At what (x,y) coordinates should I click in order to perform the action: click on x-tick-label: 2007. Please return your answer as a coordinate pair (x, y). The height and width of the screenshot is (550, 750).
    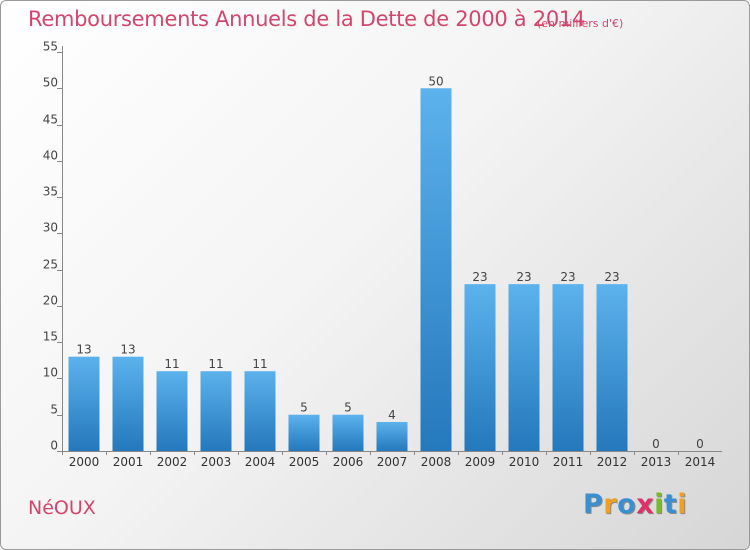
    Looking at the image, I should click on (392, 462).